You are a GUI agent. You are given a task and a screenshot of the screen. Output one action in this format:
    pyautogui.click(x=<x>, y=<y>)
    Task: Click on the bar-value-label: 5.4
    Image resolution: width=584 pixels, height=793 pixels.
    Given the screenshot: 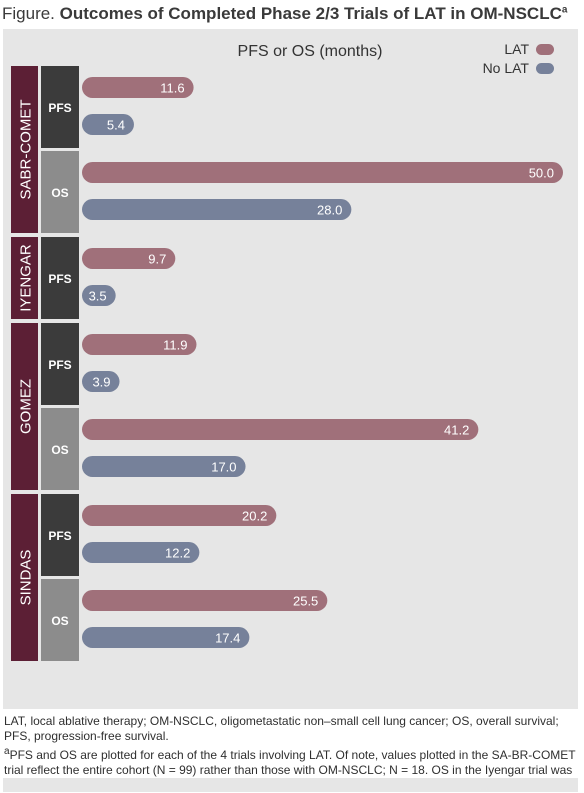 What is the action you would take?
    pyautogui.click(x=116, y=125)
    